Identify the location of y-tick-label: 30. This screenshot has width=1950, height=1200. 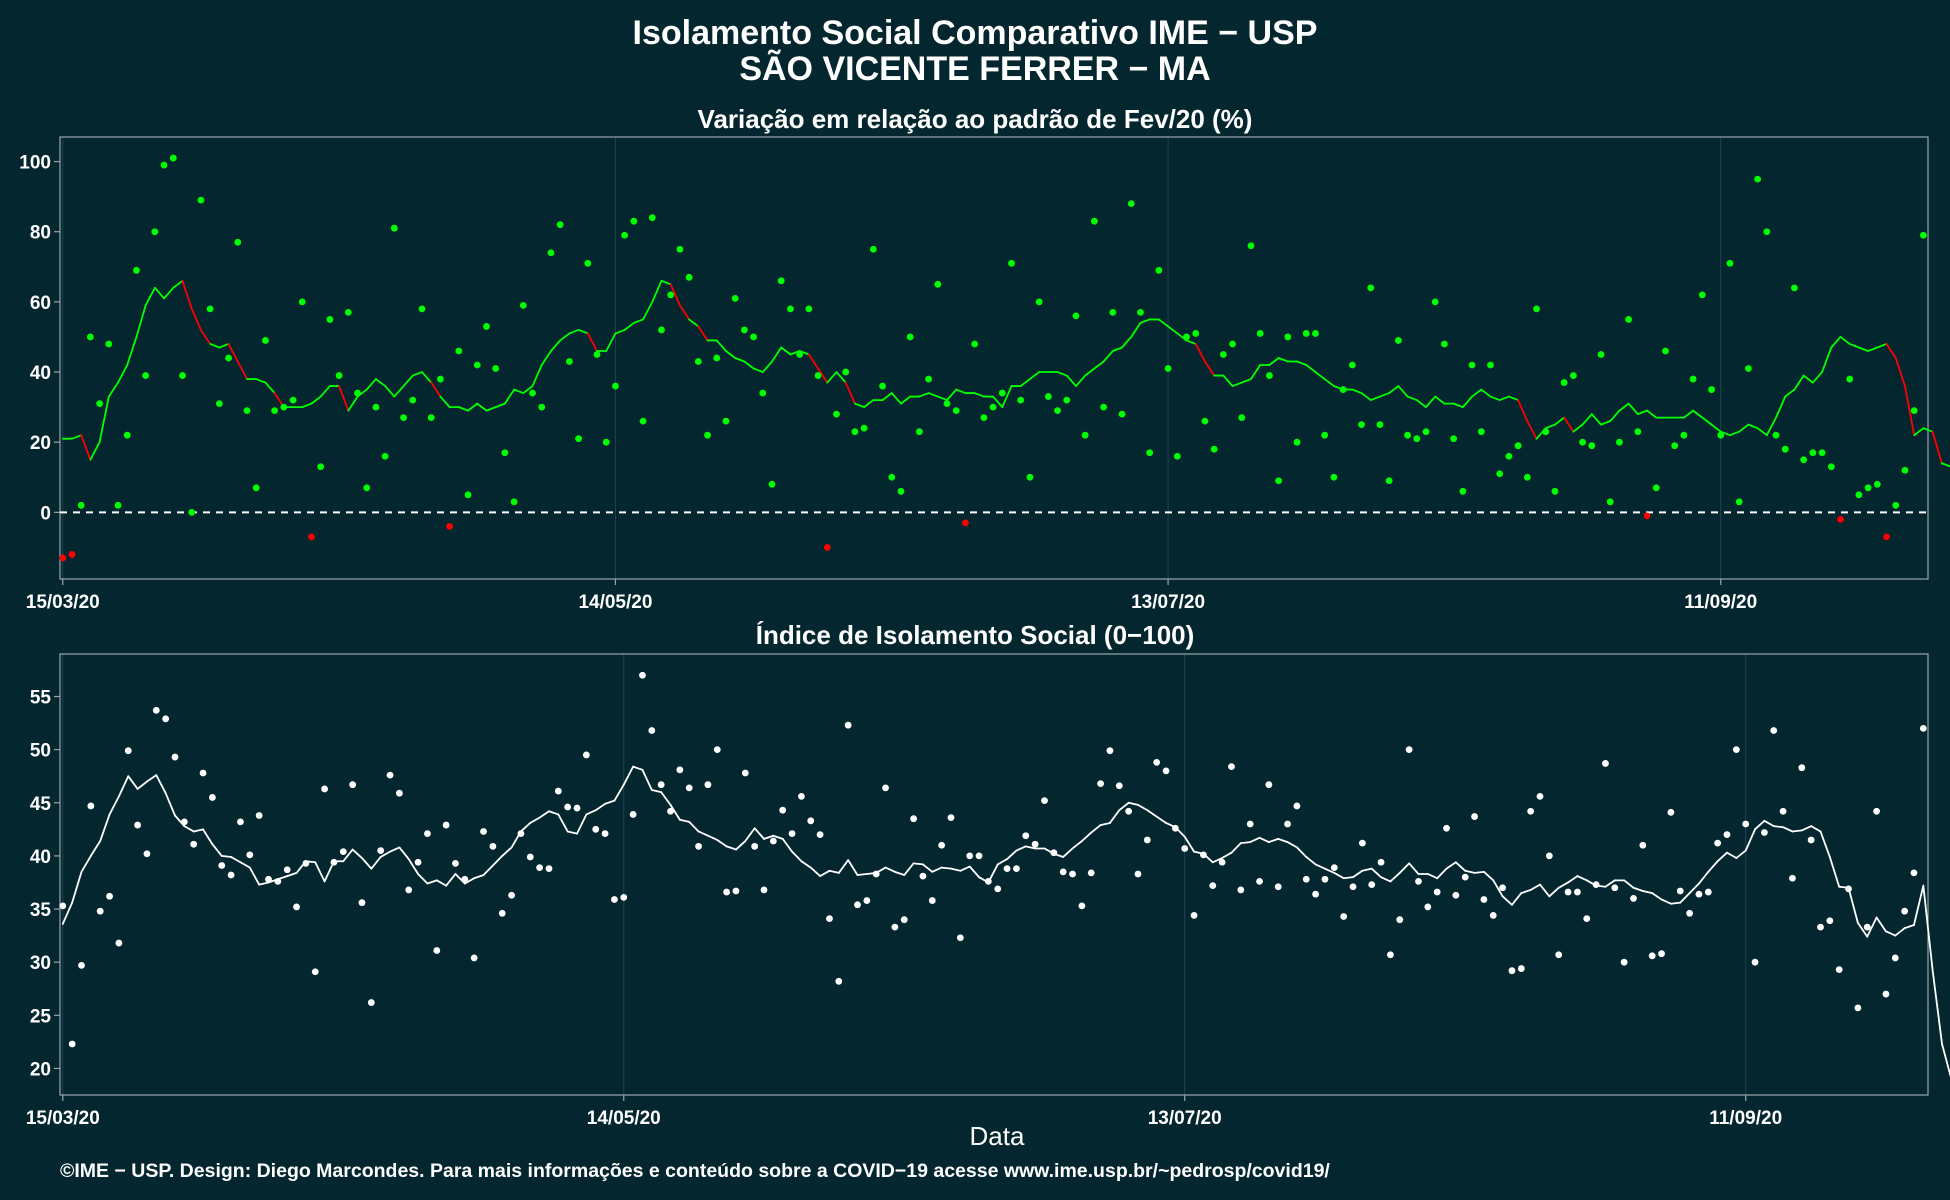
(40, 963).